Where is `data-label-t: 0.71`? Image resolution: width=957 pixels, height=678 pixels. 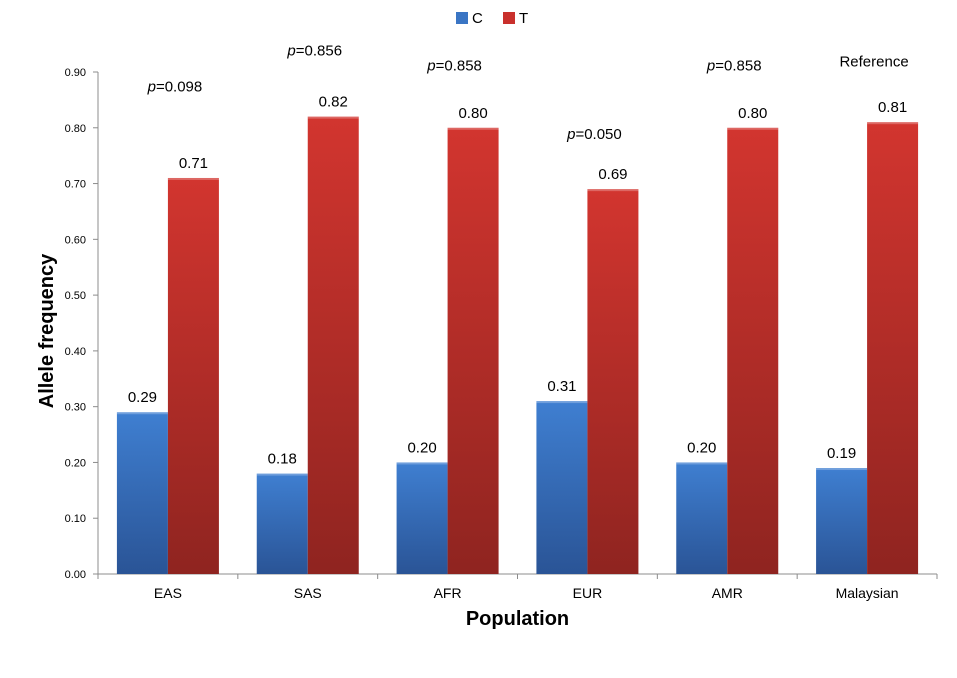
data-label-t: 0.71 is located at coordinates (193, 163).